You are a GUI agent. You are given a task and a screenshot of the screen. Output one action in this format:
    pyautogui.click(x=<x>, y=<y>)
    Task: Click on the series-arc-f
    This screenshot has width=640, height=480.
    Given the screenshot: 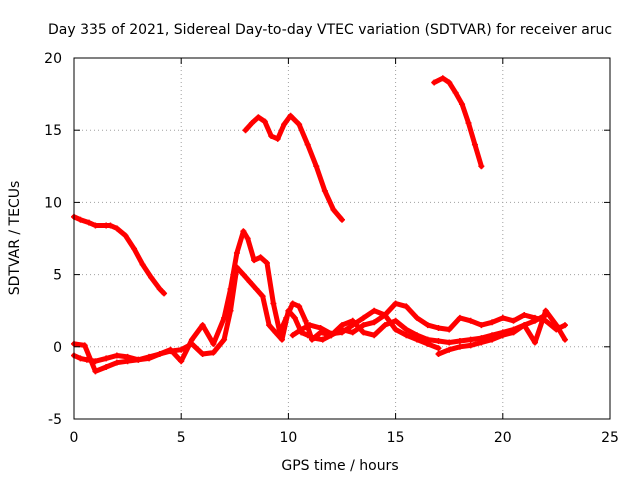 What is the action you would take?
    pyautogui.click(x=365, y=329)
    